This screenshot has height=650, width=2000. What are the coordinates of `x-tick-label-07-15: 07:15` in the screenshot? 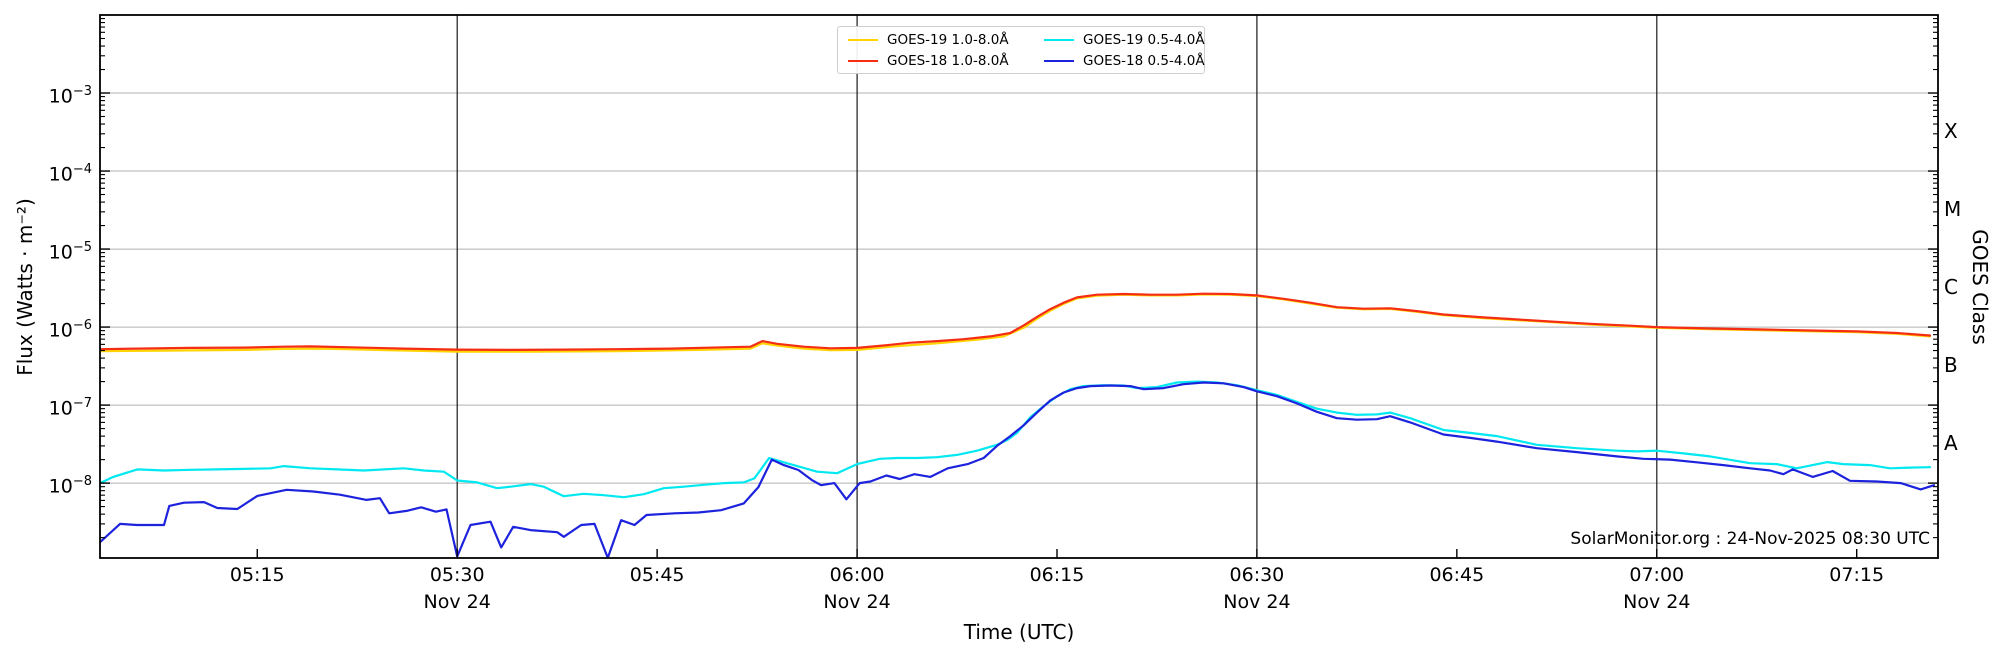 It's located at (1857, 575).